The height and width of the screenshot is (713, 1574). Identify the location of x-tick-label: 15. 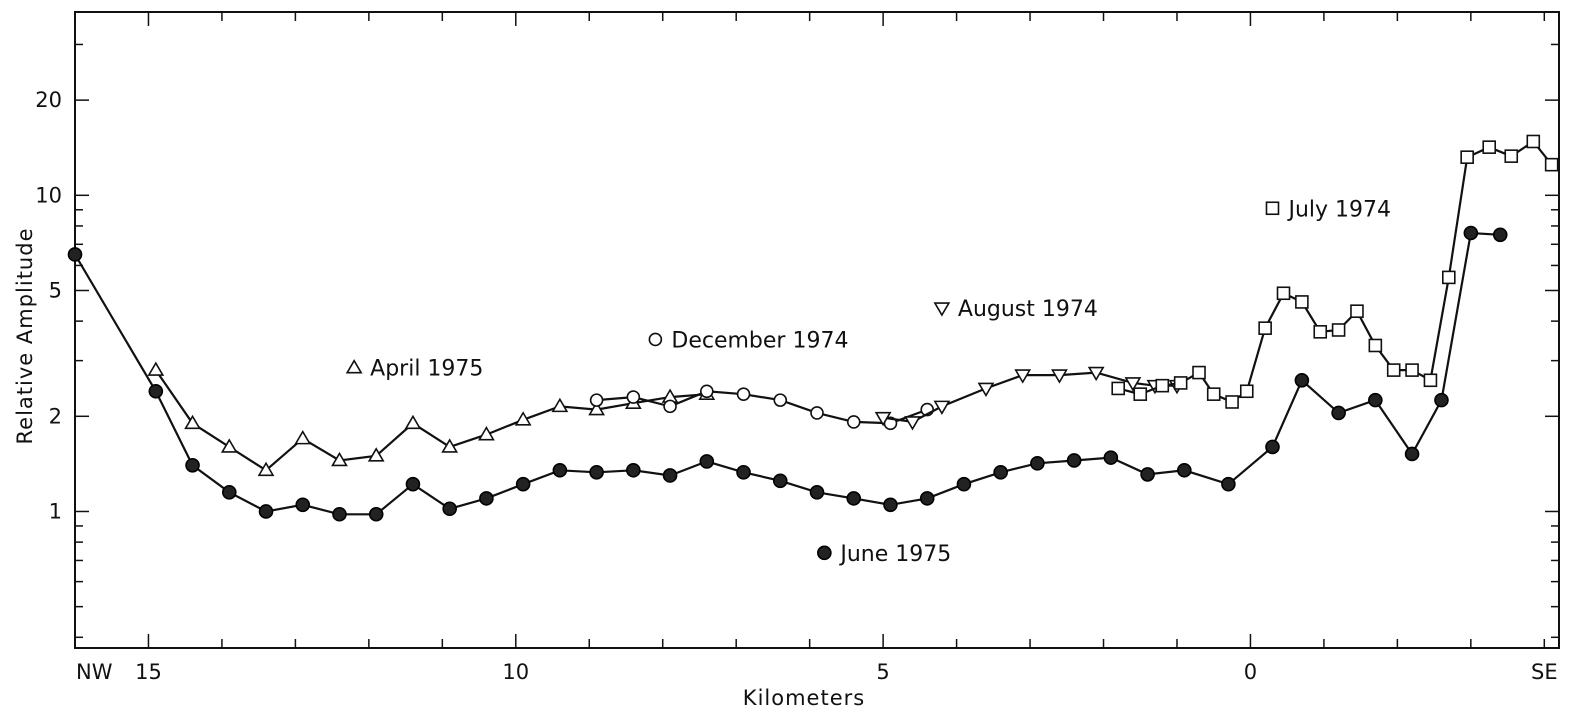
(148, 672).